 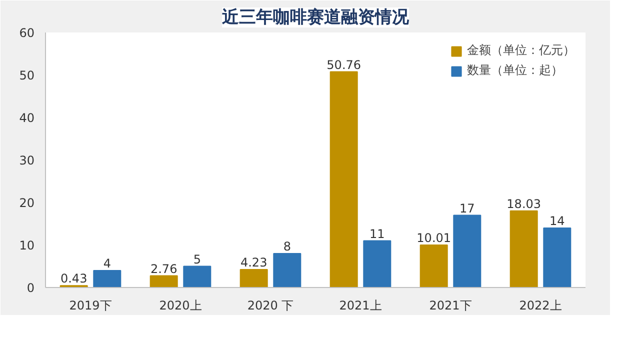 I want to click on data-label: 5, so click(x=197, y=259).